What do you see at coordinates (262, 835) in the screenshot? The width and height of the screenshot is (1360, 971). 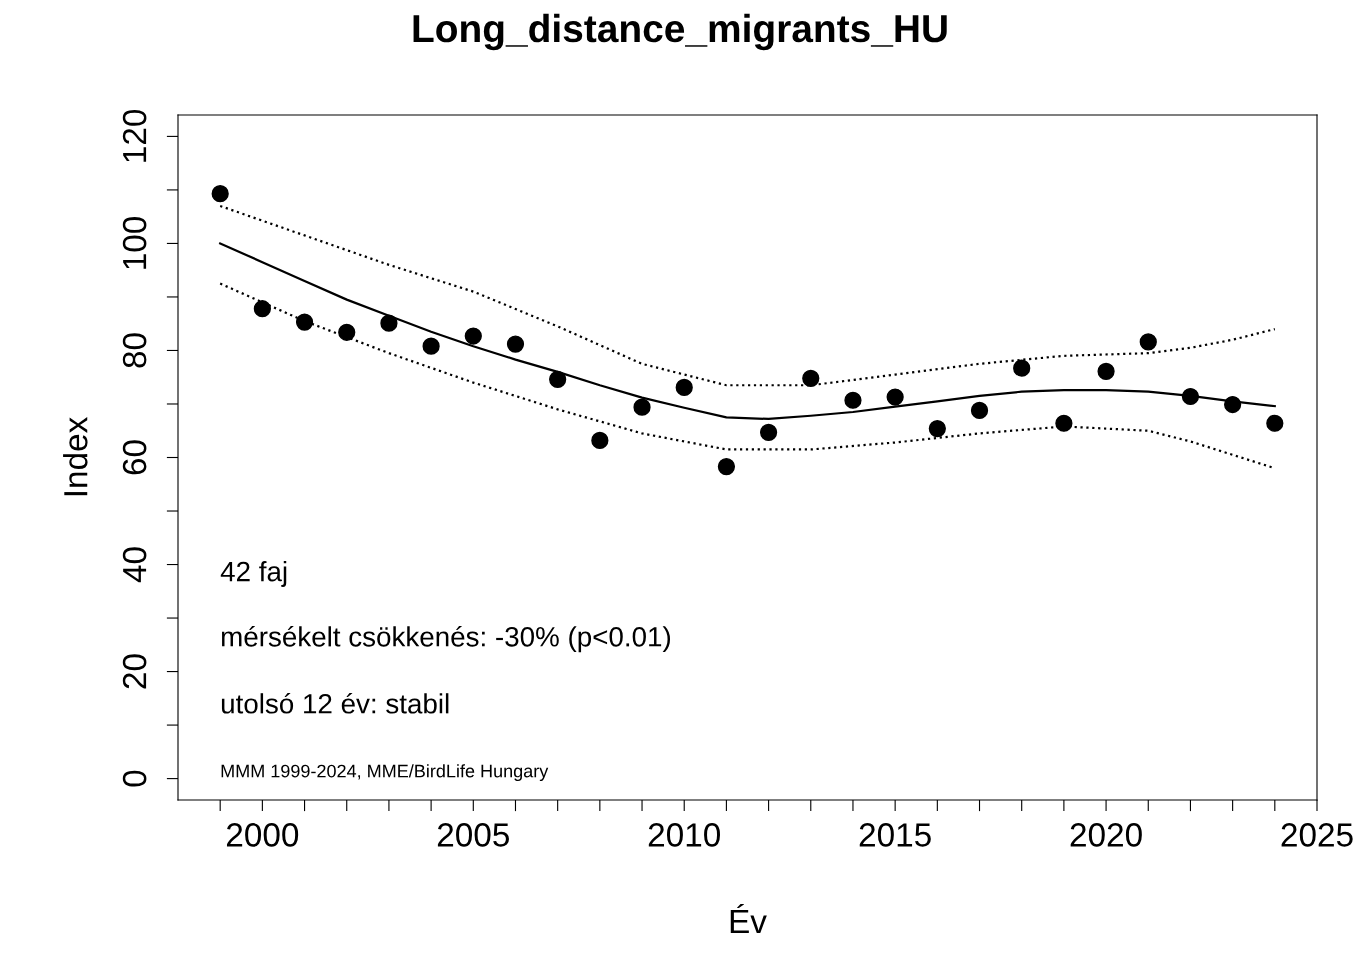 I see `x-tick-label: 2000` at bounding box center [262, 835].